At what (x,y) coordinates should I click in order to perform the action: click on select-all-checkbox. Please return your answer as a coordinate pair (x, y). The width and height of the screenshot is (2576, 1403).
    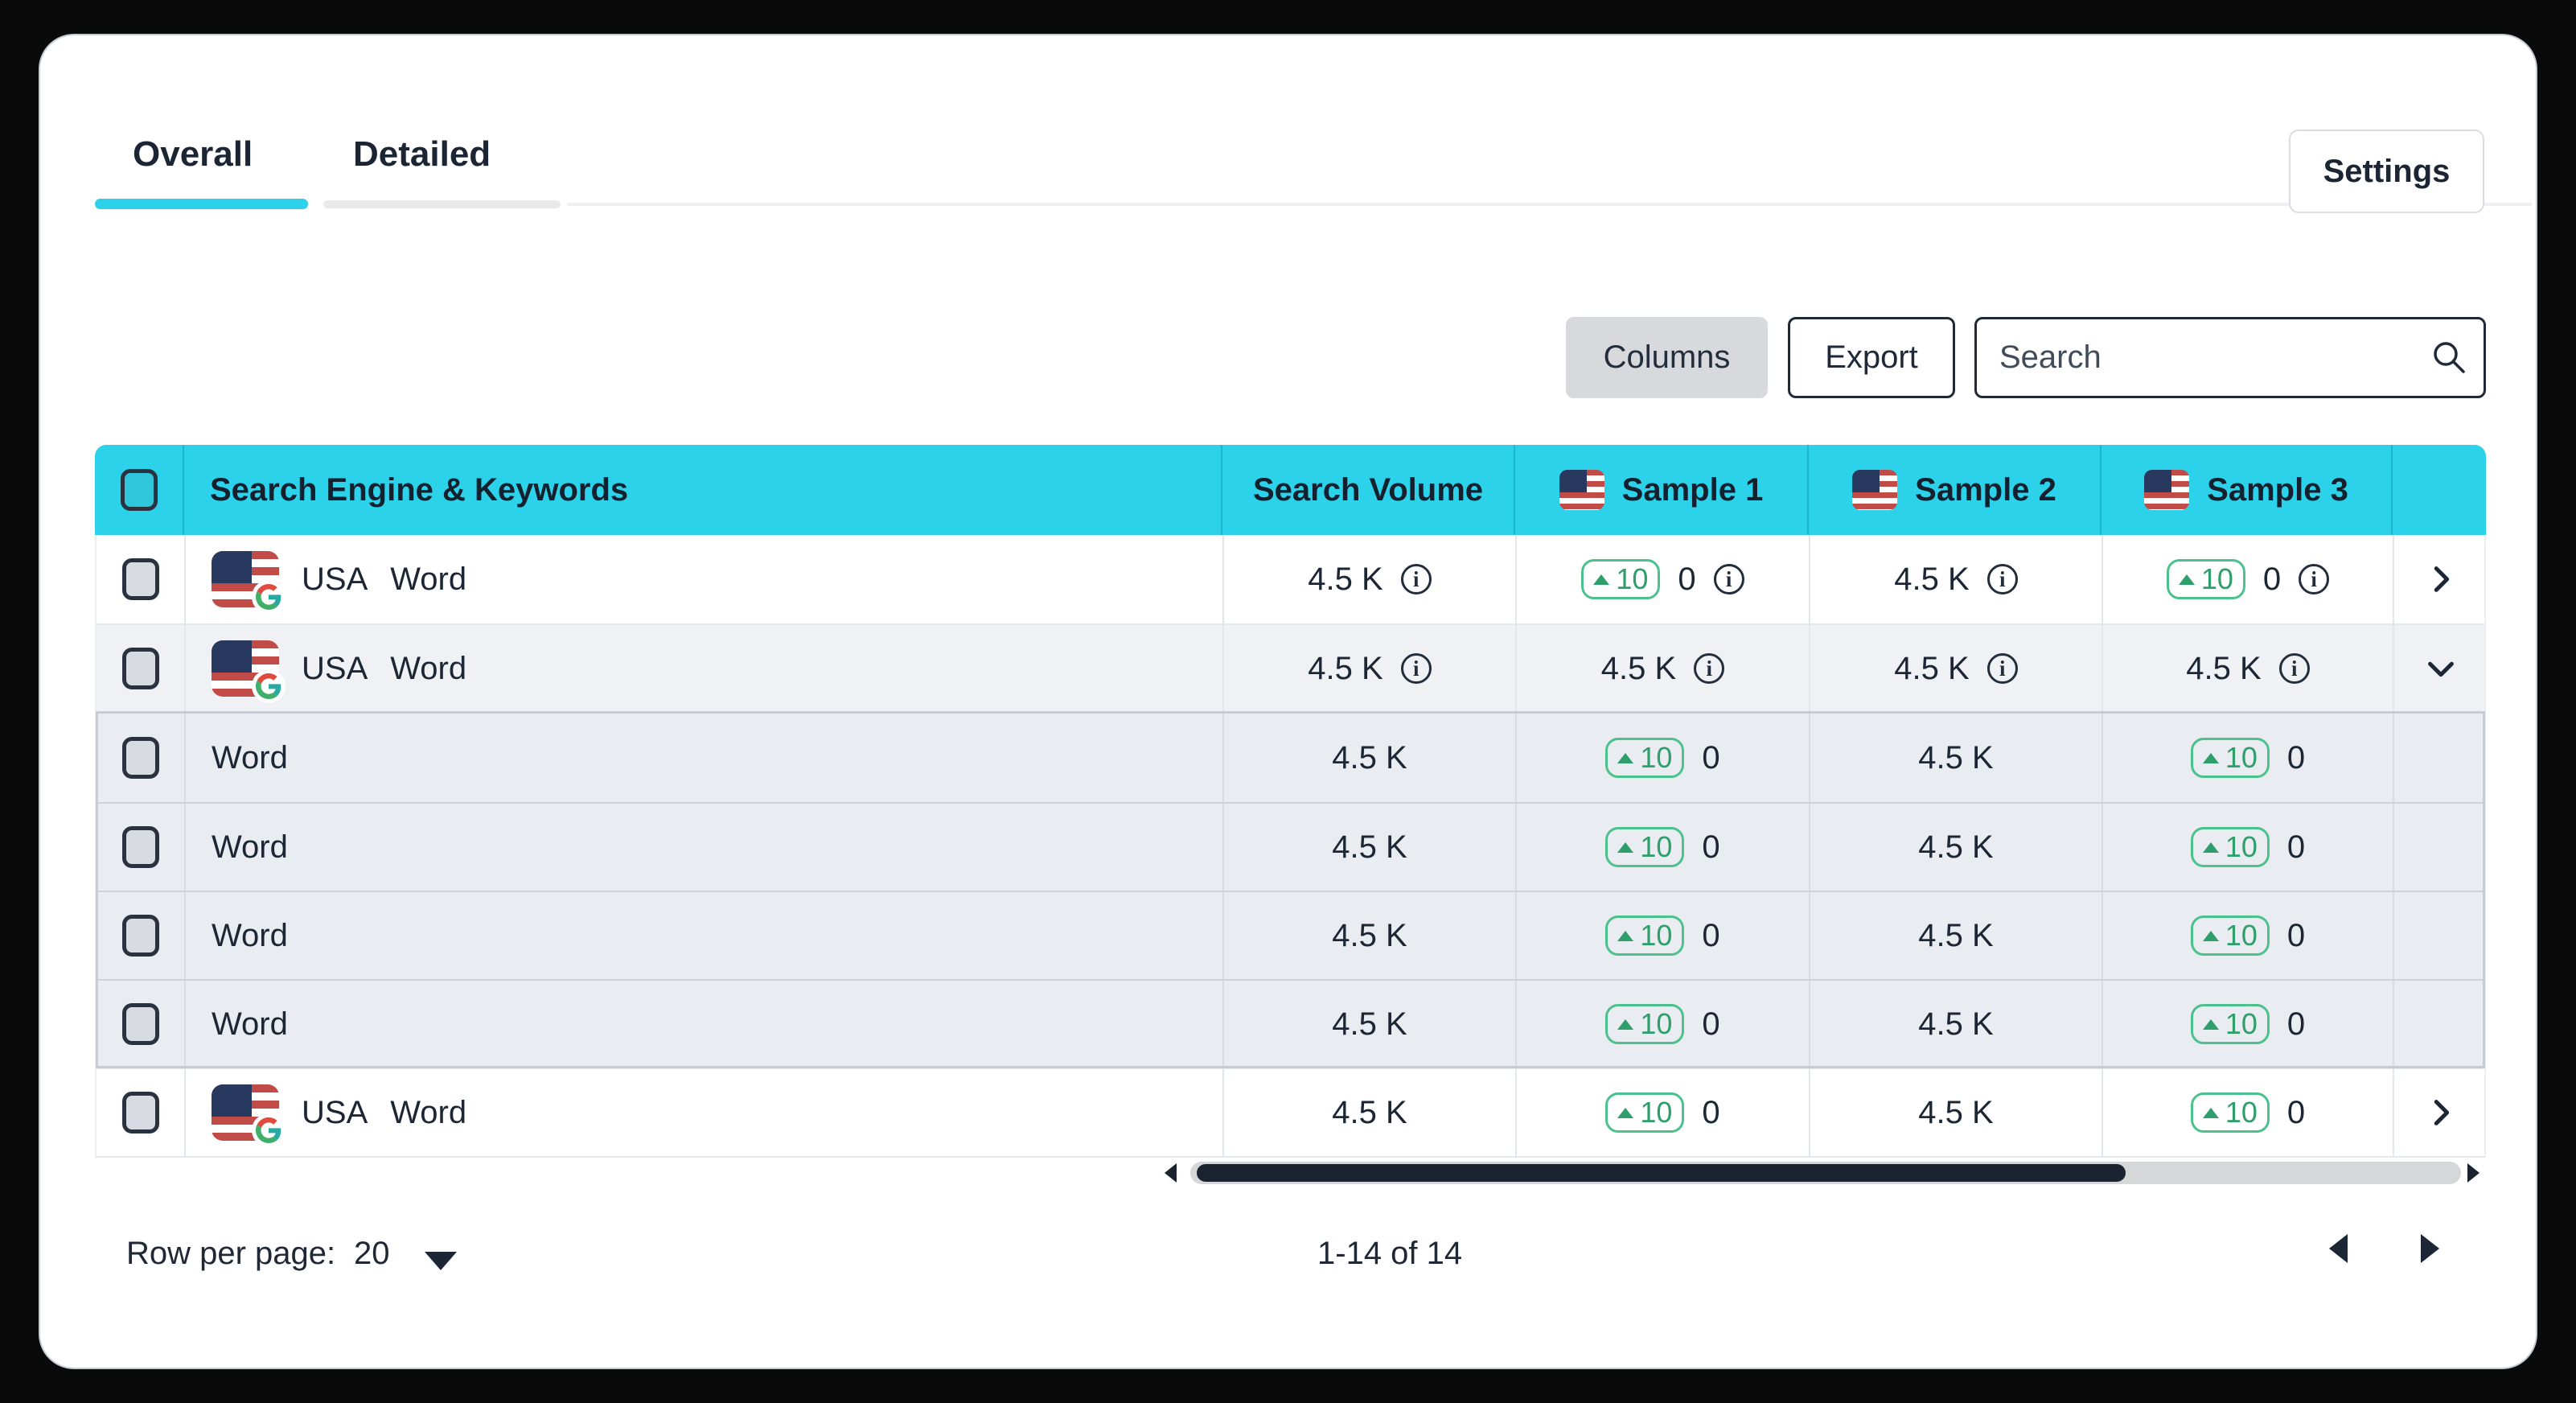
    Looking at the image, I should click on (139, 490).